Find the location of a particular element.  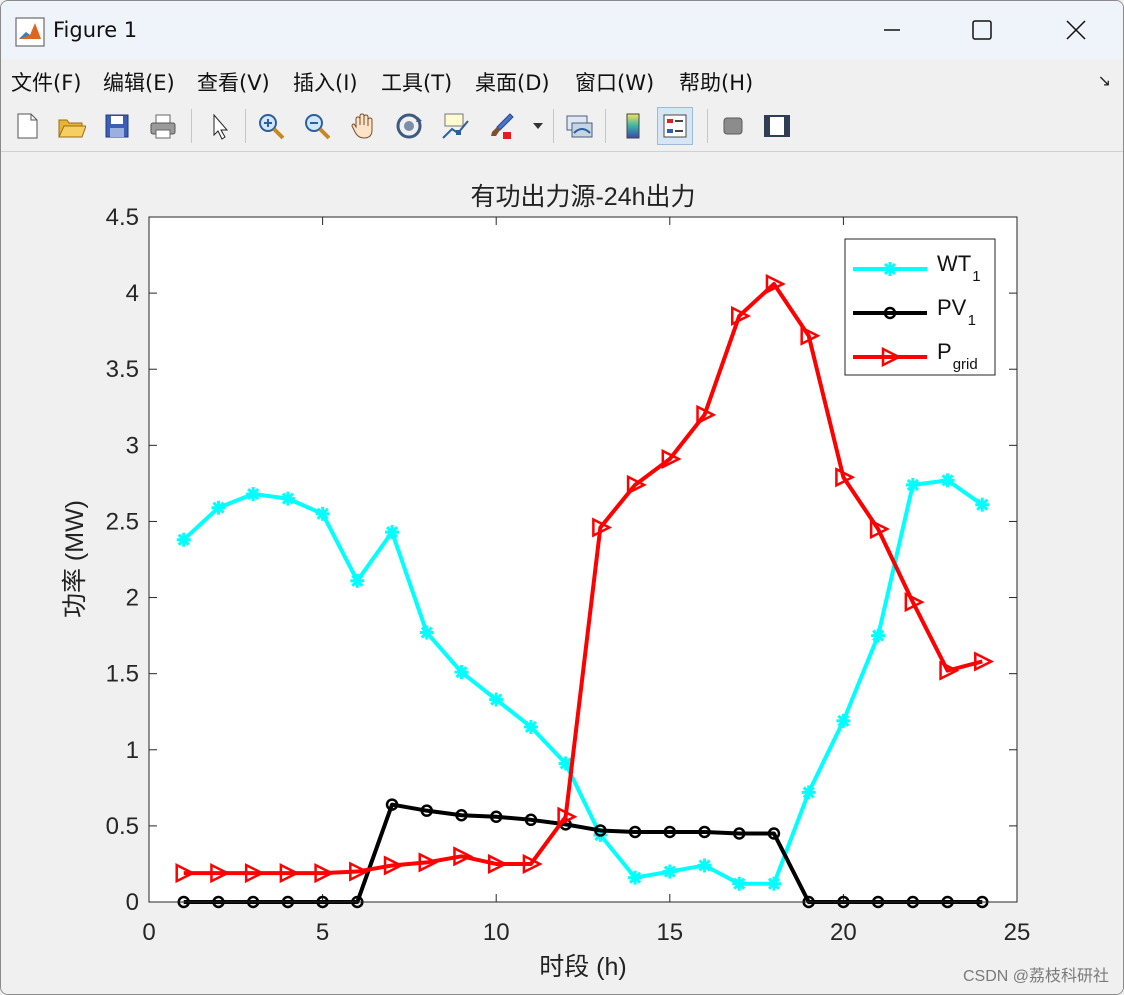

brush-dropdown is located at coordinates (538, 126).